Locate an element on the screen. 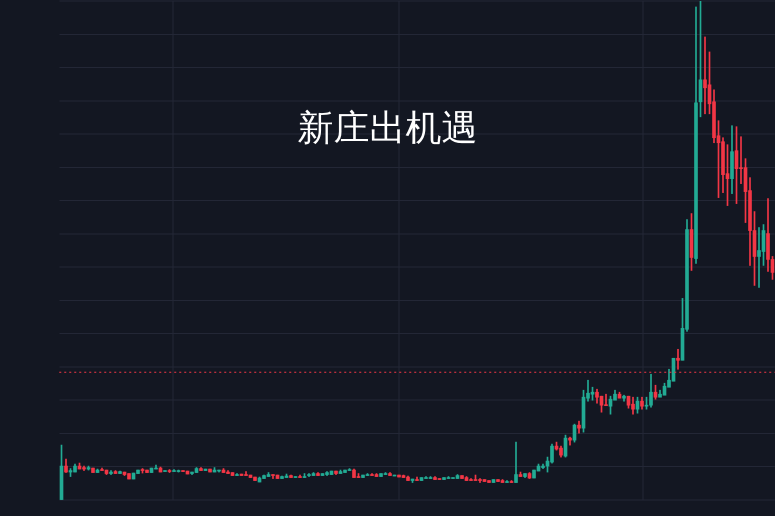 The image size is (775, 516). text: 新庄出机遇 is located at coordinates (387, 129).